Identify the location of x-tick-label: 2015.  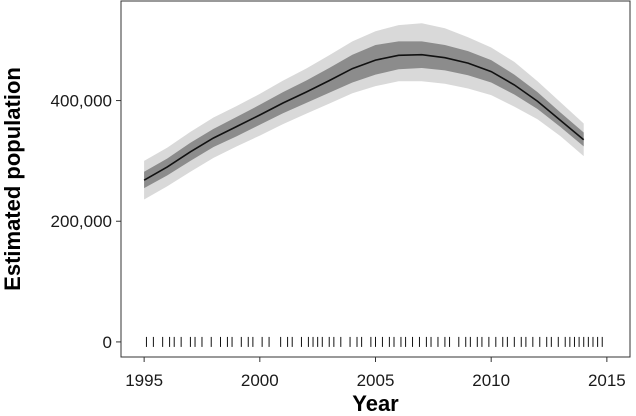
(607, 380).